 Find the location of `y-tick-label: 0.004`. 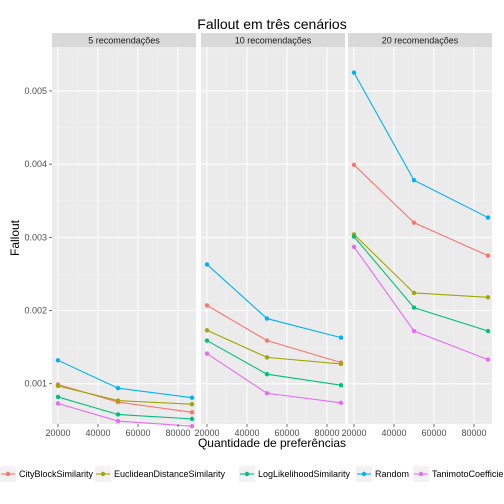

y-tick-label: 0.004 is located at coordinates (35, 164).